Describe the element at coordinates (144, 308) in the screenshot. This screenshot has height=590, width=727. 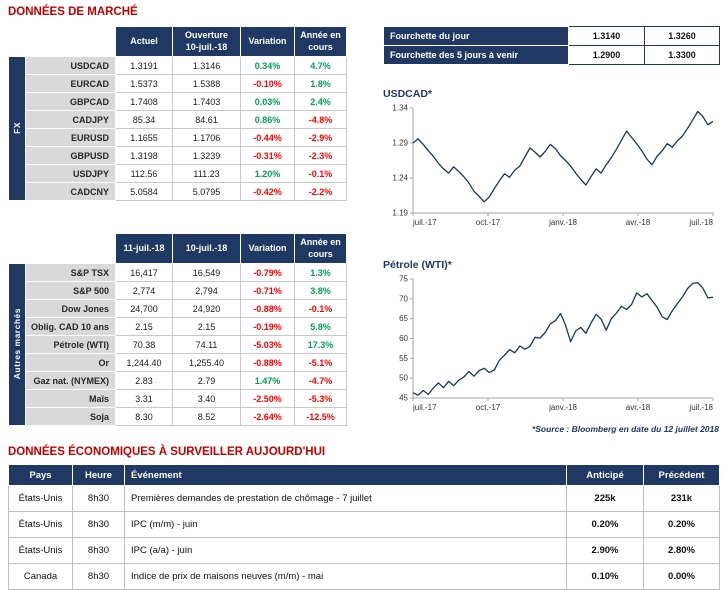
I see `value-cell: 24,700` at that location.